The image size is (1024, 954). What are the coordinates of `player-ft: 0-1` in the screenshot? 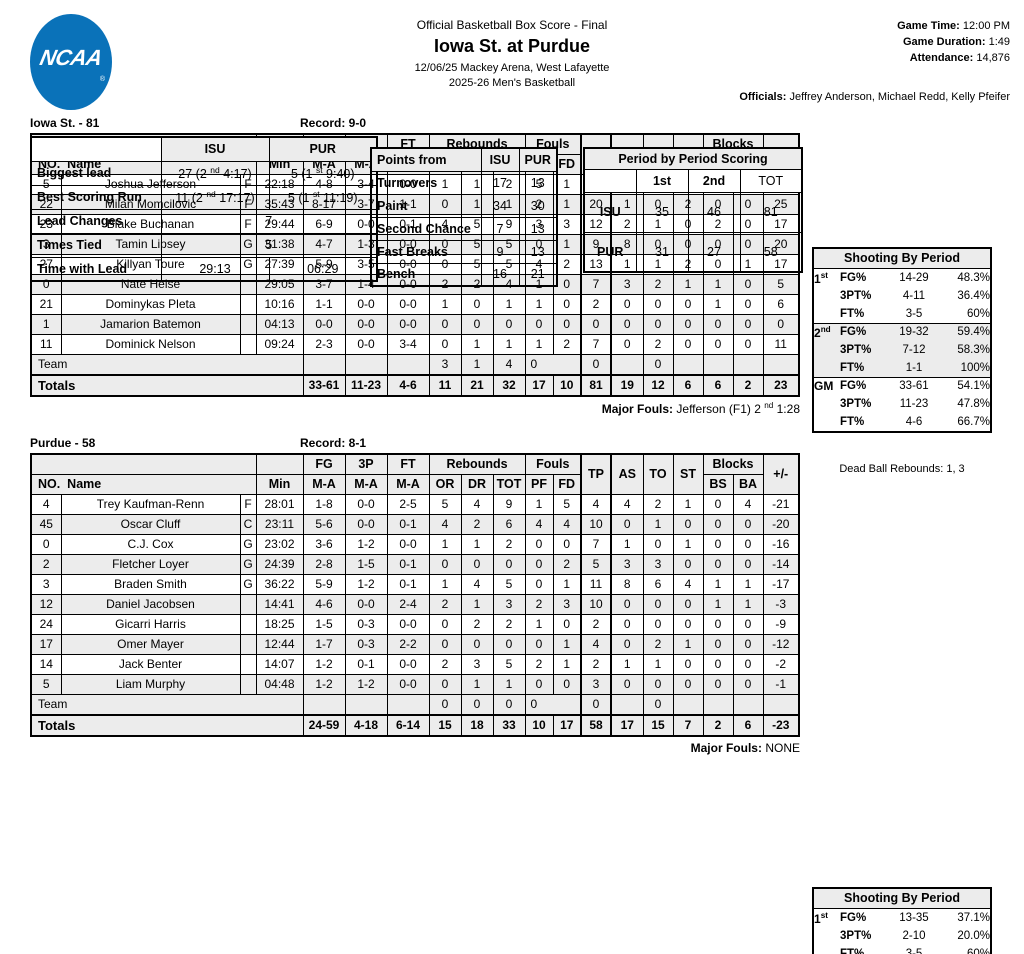 It's located at (408, 584).